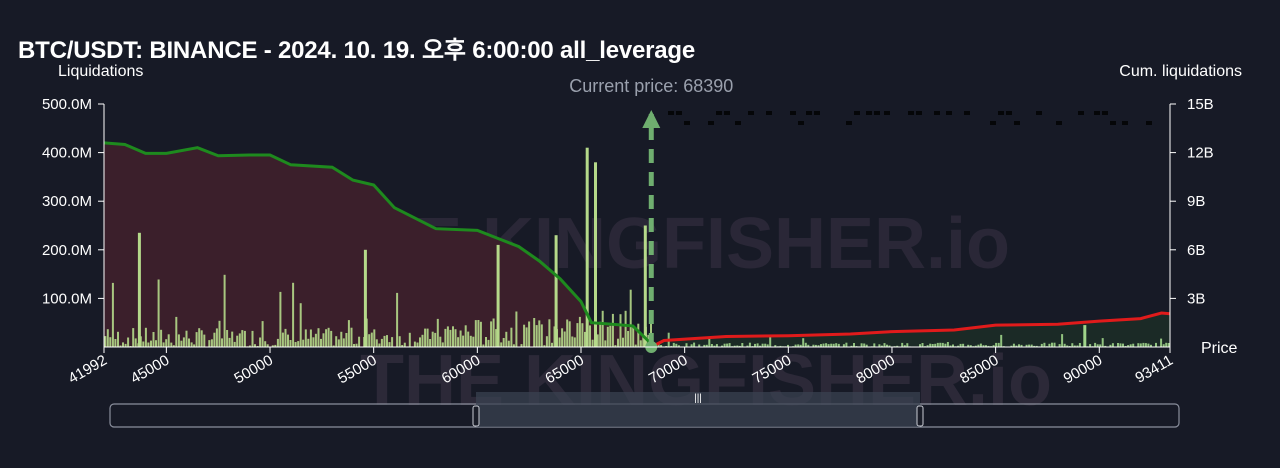  Describe the element at coordinates (698, 409) in the screenshot. I see `scrollbar-window` at that location.